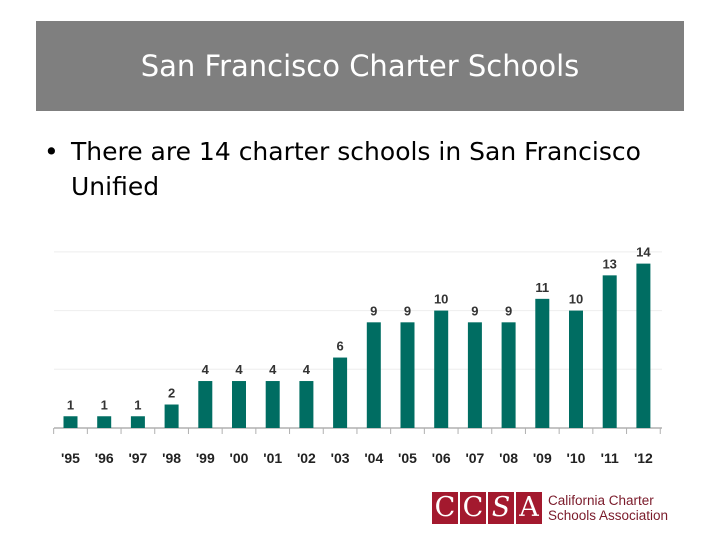  I want to click on data-label-1: 1, so click(104, 404).